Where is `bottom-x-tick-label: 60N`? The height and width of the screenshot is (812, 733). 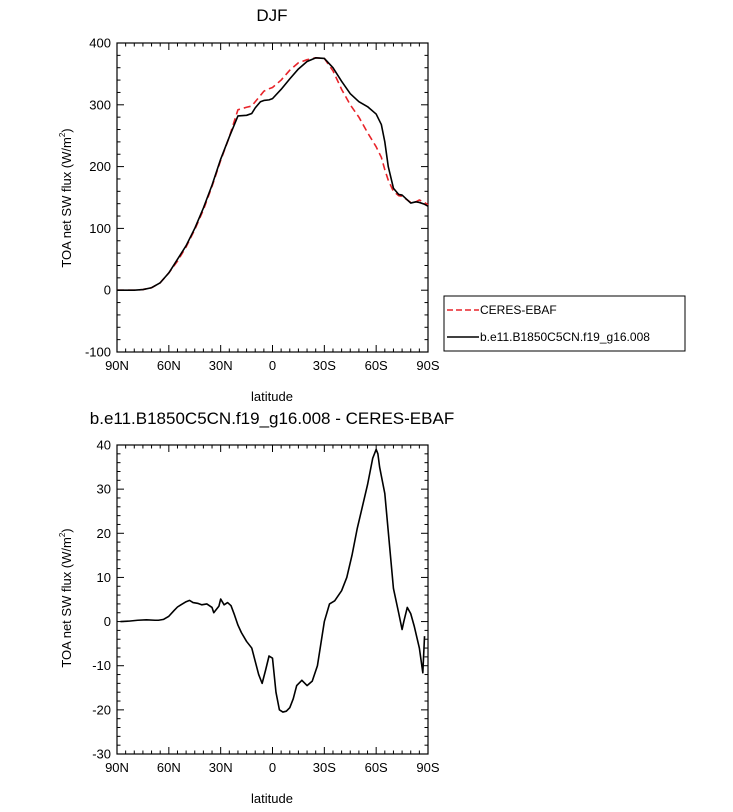
bottom-x-tick-label: 60N is located at coordinates (169, 767).